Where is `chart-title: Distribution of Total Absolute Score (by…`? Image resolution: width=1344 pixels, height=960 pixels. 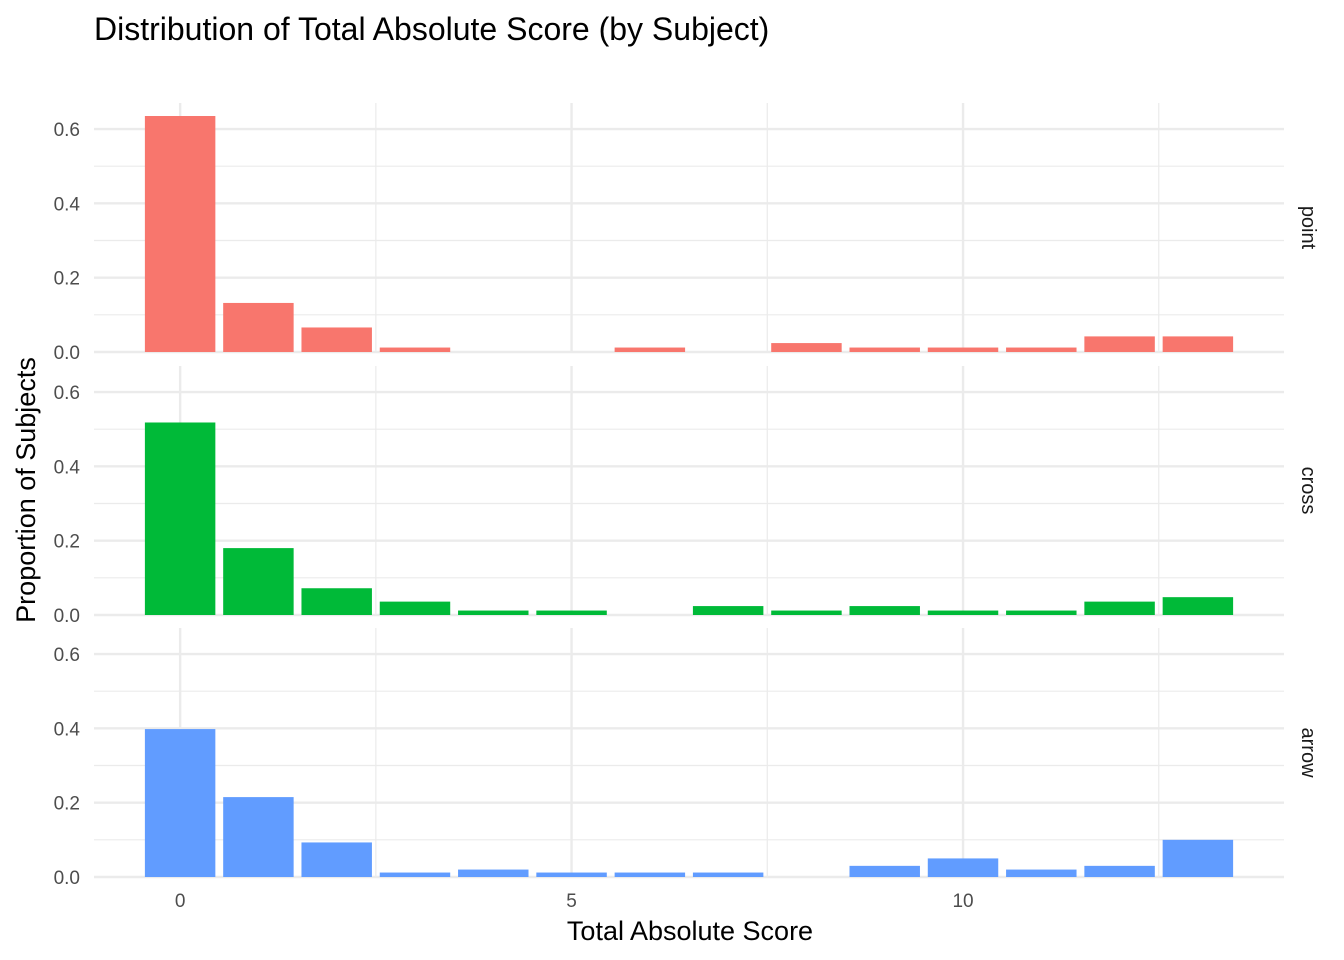
chart-title: Distribution of Total Absolute Score (by… is located at coordinates (431, 29).